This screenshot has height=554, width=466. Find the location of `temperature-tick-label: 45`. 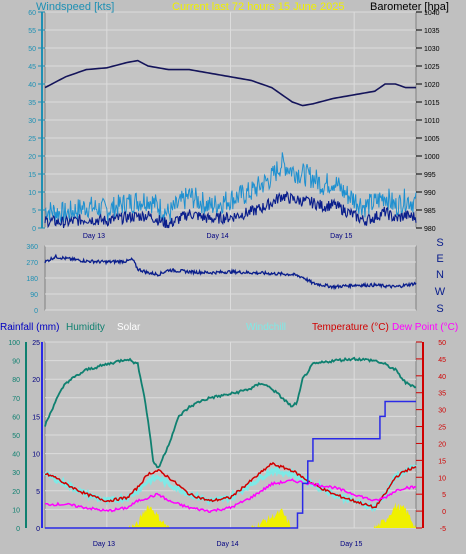

temperature-tick-label: 45 is located at coordinates (442, 360).